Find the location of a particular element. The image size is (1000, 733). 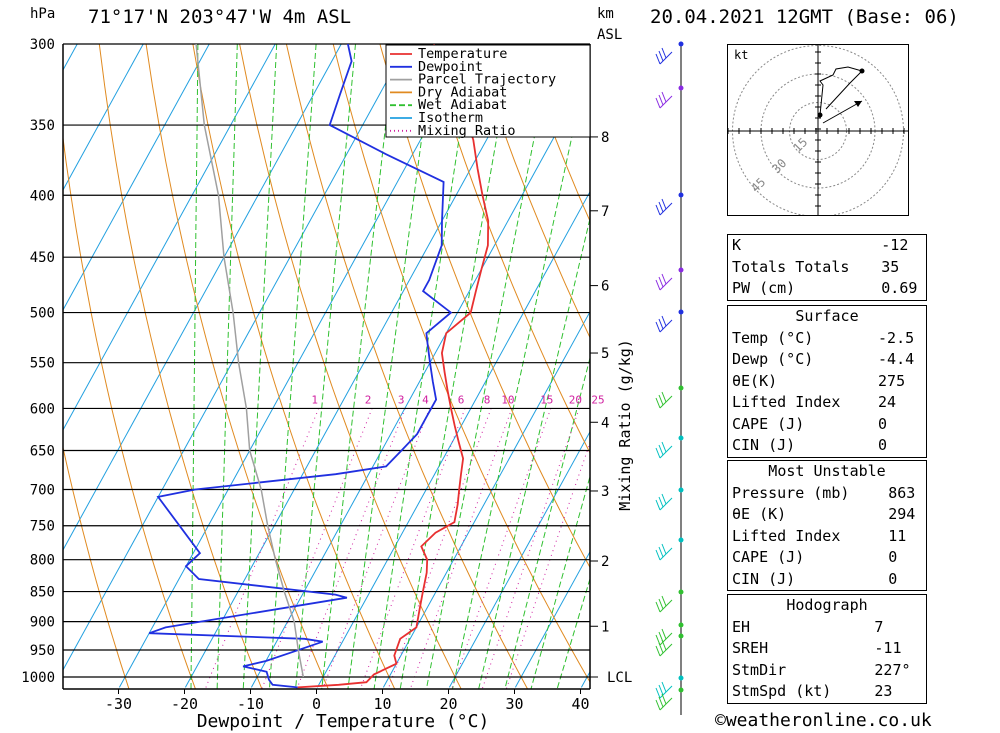

pressure-tick-label: 350 is located at coordinates (42, 126).